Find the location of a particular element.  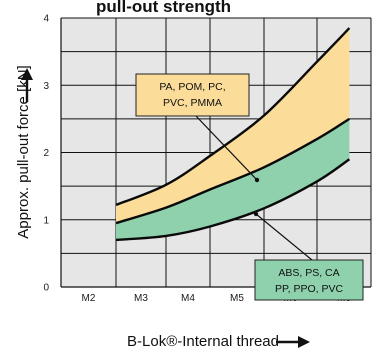

annotation-1-leader is located at coordinates (226, 148).